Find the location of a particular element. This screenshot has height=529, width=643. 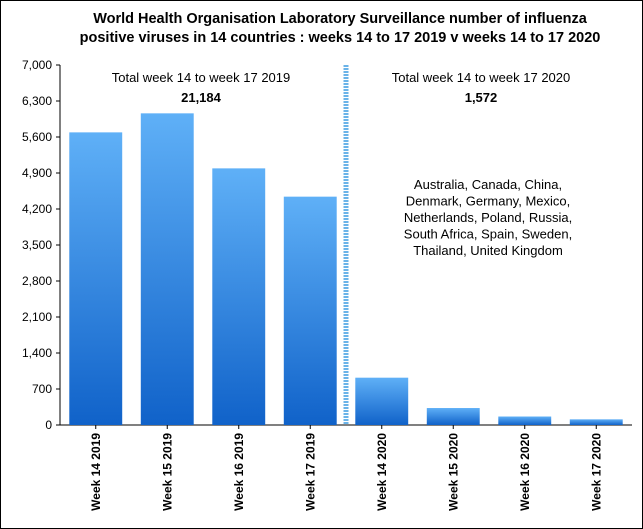

y-tick-label: 4,900 is located at coordinates (37, 173).